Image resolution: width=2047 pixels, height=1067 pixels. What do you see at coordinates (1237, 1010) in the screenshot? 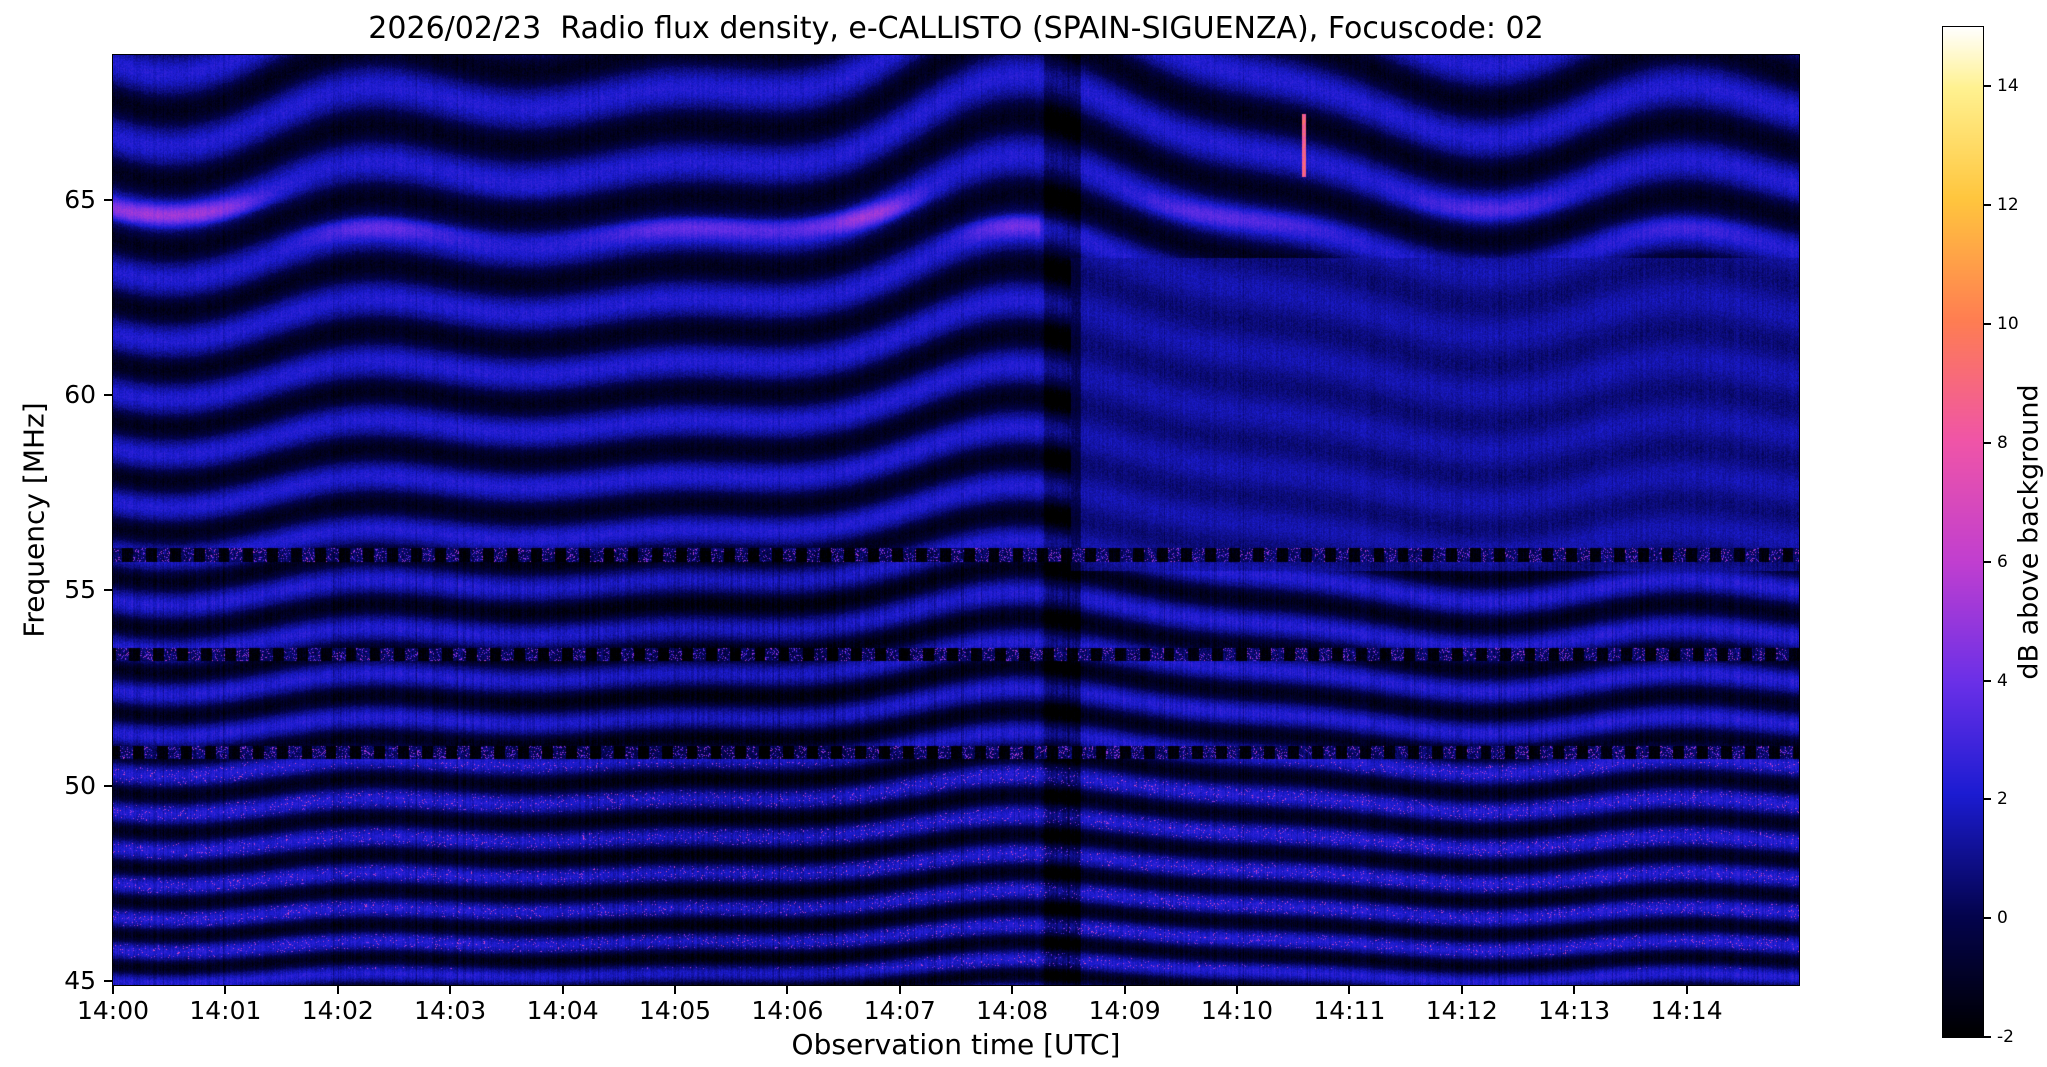
I see `x-tick-label: 14:10` at bounding box center [1237, 1010].